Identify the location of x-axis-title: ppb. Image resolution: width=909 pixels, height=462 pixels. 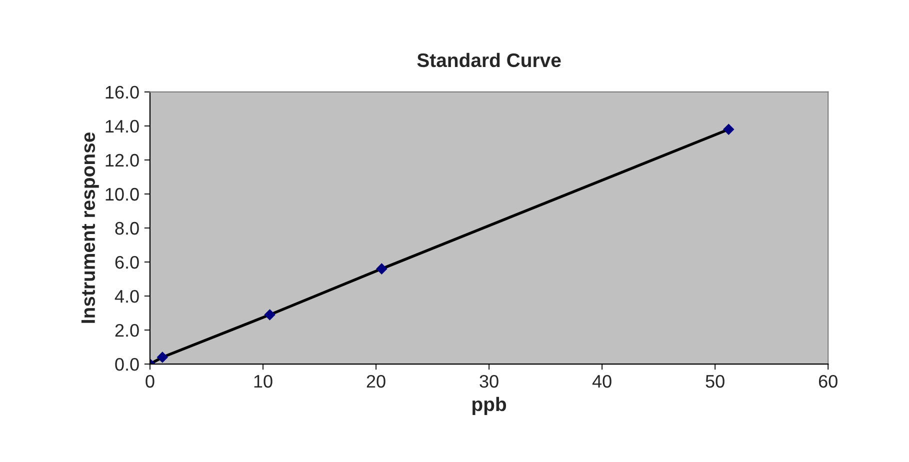
(489, 405).